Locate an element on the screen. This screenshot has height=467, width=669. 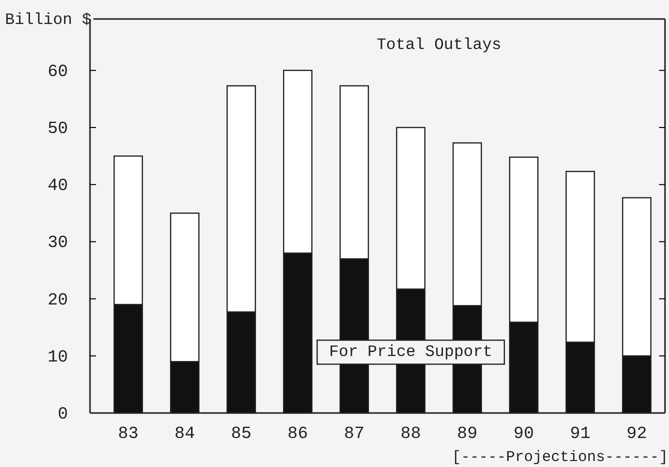
x-tick-label: 90 is located at coordinates (524, 434).